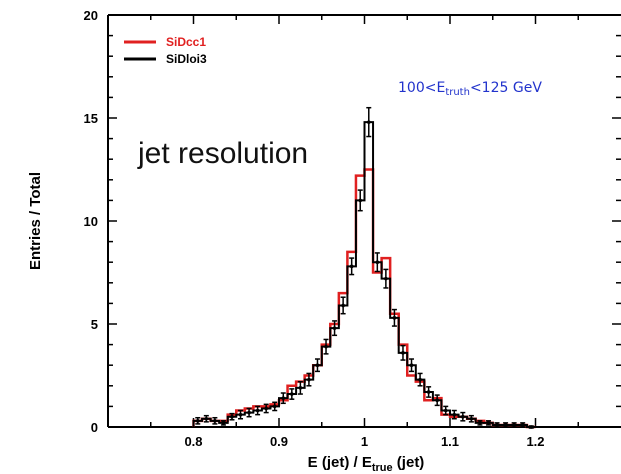 This screenshot has width=621, height=474. I want to click on annotation-range-pre: 100<E, so click(421, 88).